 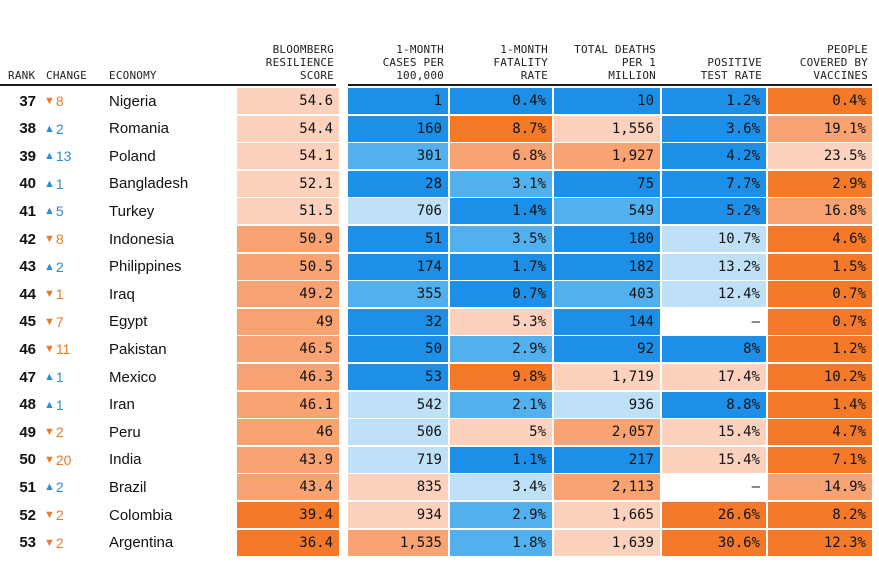 I want to click on table-row: 43 ▲ 2 Philippines 50.5 174 1.7% 182 13.2% 1.5%, so click(x=439, y=267).